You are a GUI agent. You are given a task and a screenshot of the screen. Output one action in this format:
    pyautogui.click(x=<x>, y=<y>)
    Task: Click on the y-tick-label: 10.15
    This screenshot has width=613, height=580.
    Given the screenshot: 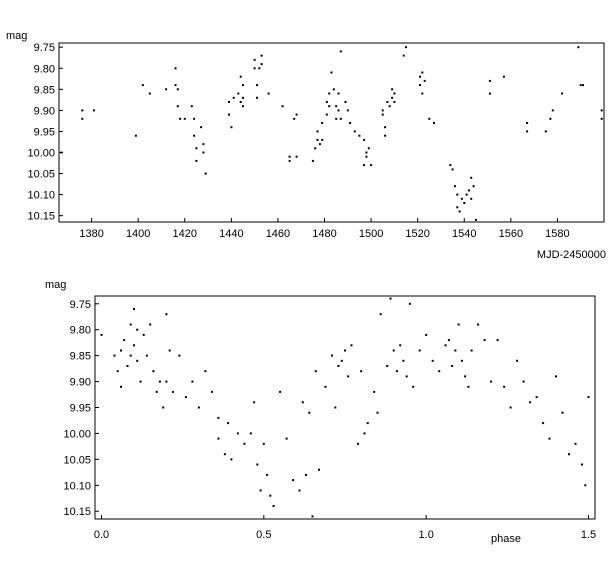 What is the action you would take?
    pyautogui.click(x=41, y=217)
    